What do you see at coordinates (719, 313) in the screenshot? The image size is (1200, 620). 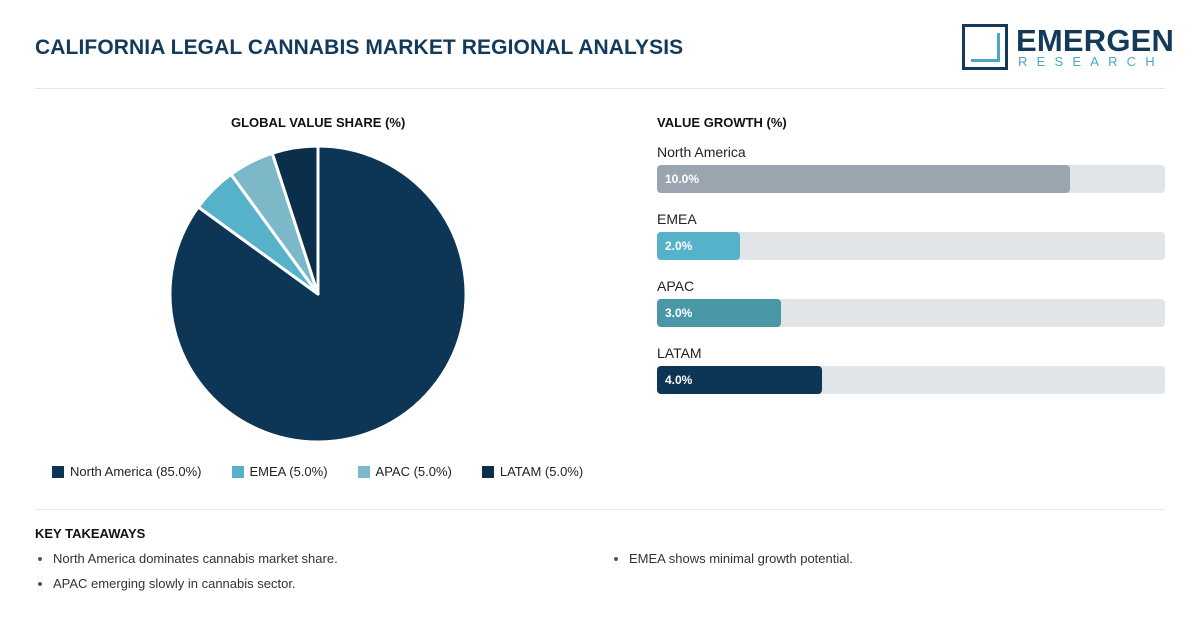 I see `bar-fill-apac: 3.0%` at bounding box center [719, 313].